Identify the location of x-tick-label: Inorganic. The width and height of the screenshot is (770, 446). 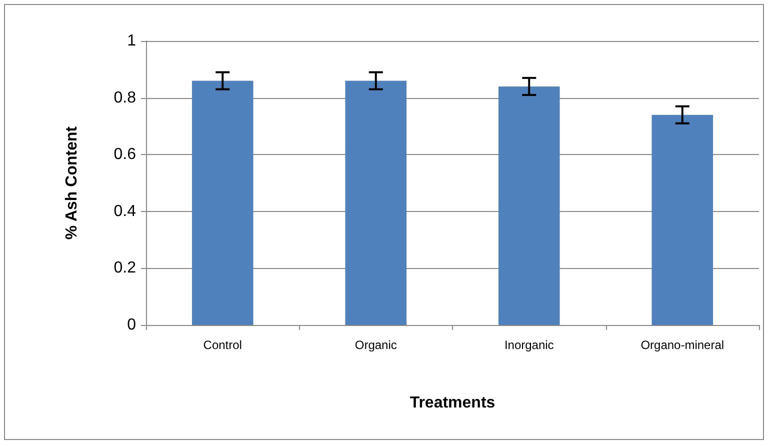
(529, 345).